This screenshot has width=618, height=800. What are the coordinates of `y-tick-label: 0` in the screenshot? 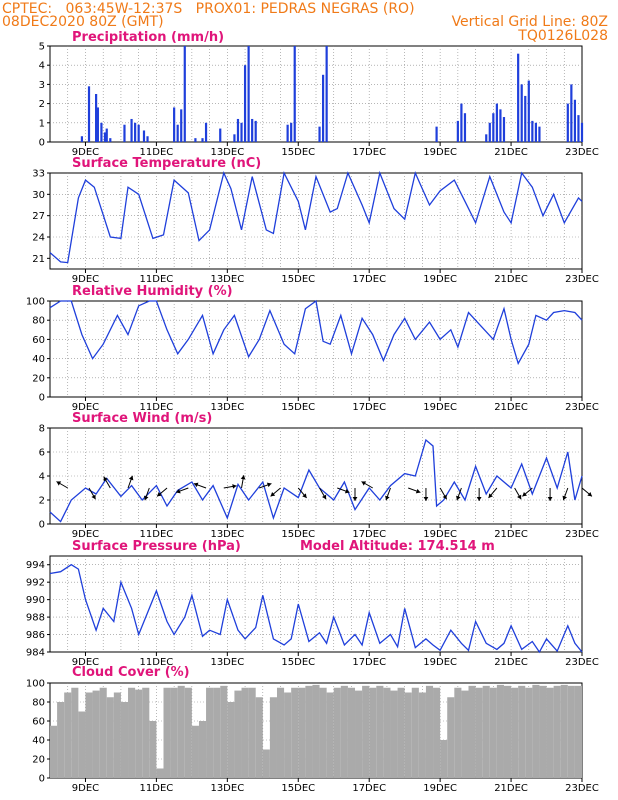 It's located at (42, 143).